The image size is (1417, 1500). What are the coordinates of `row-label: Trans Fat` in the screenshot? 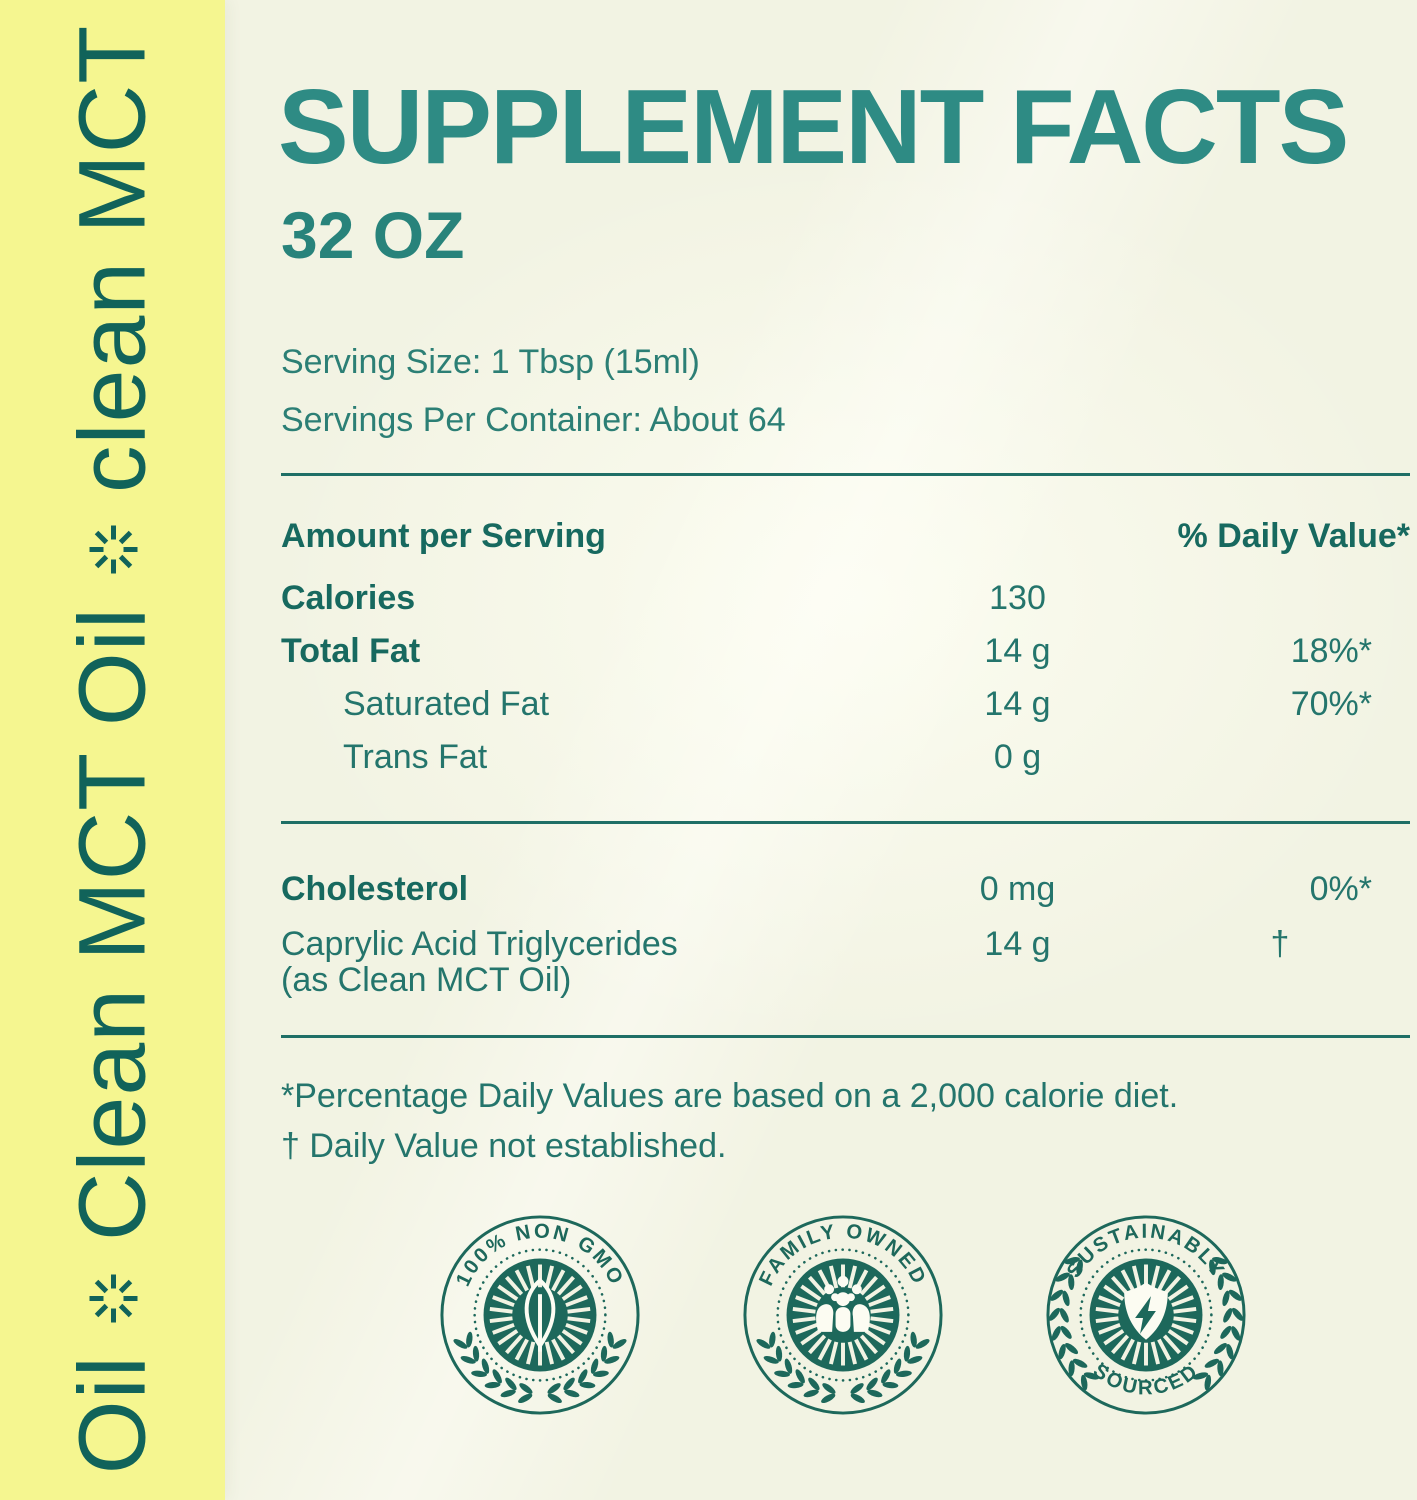 It's located at (415, 757).